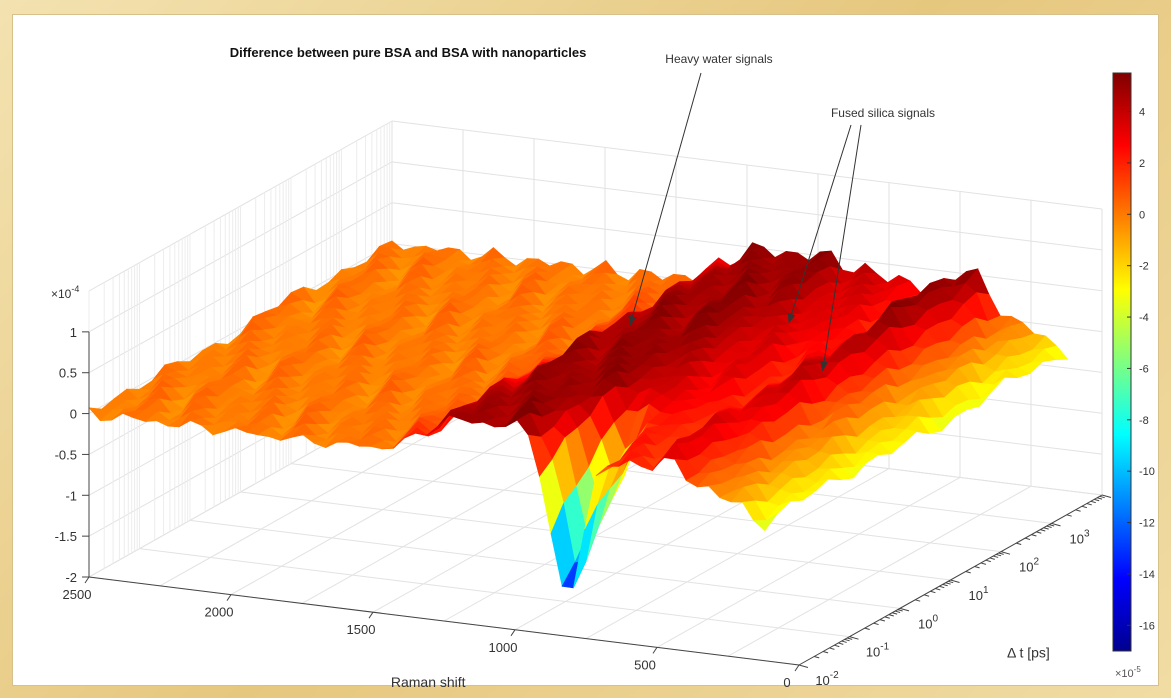  I want to click on y-tick-label: 10⁻¹, so click(878, 651).